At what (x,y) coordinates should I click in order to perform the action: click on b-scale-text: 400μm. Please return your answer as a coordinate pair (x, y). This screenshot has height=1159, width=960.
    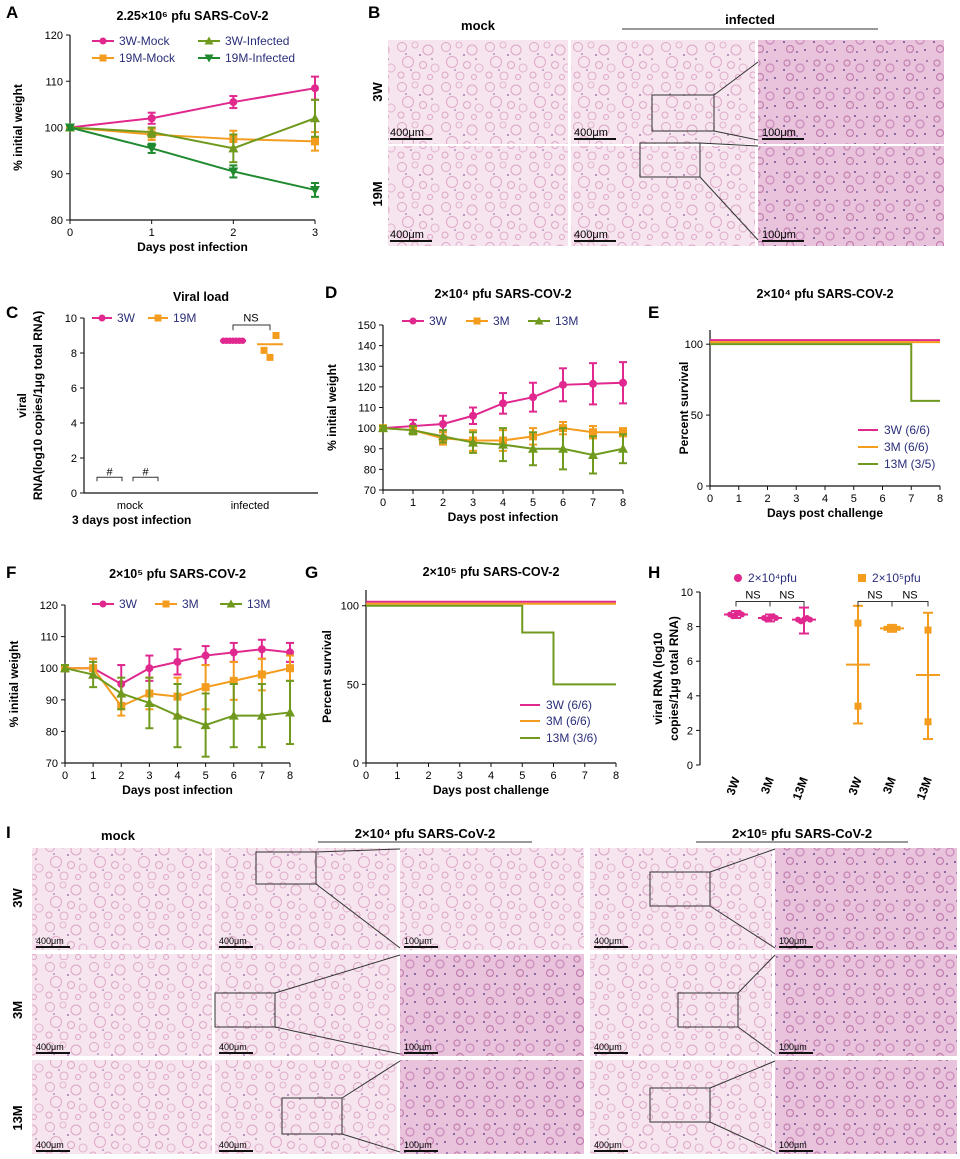
    Looking at the image, I should click on (591, 235).